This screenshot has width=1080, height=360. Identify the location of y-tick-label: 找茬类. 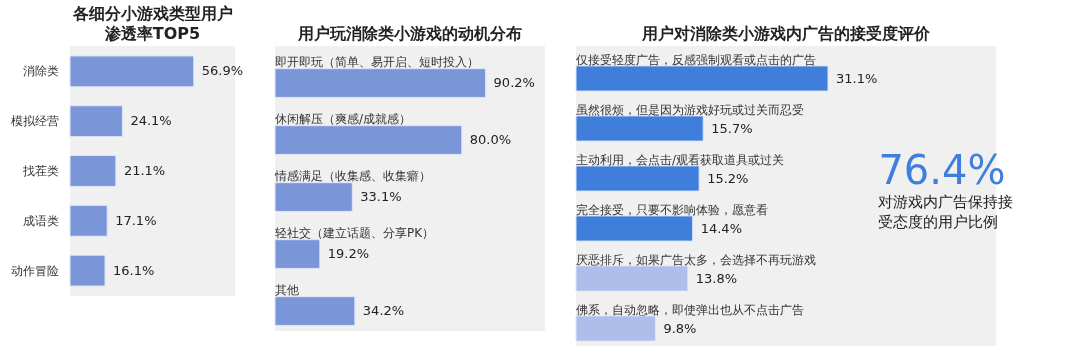
(40, 171).